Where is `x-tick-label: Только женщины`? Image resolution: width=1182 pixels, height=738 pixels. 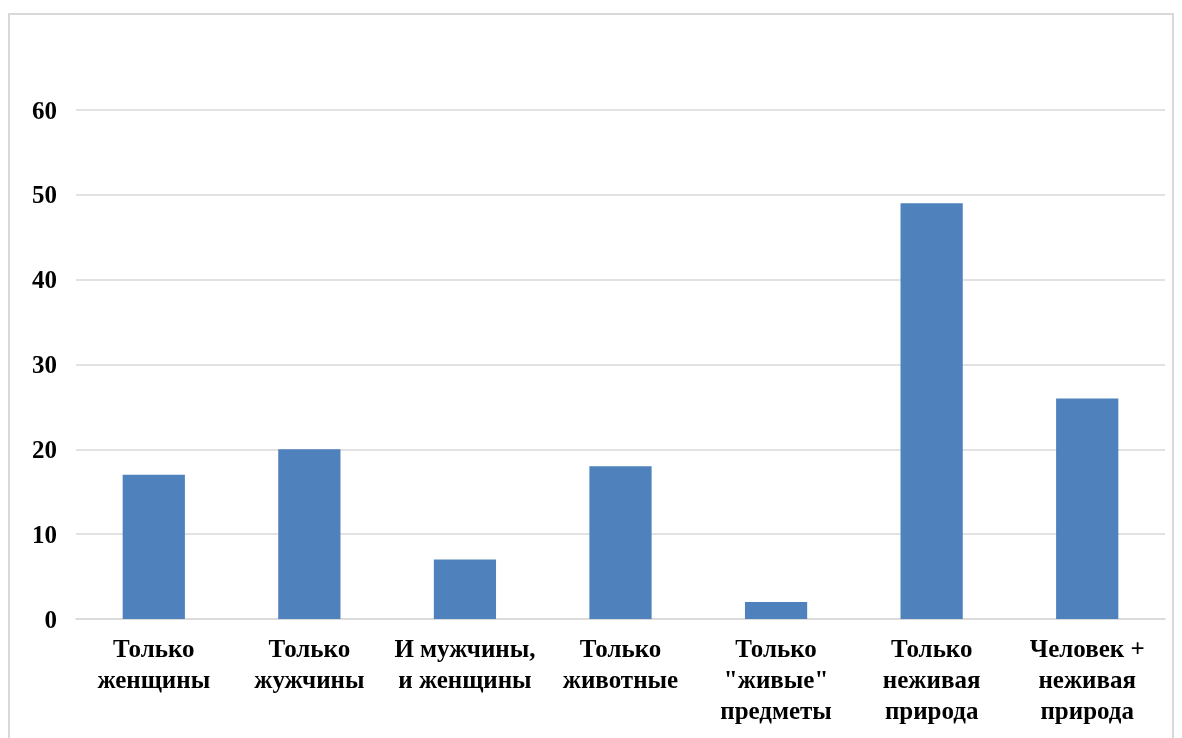
x-tick-label: Только женщины is located at coordinates (154, 664).